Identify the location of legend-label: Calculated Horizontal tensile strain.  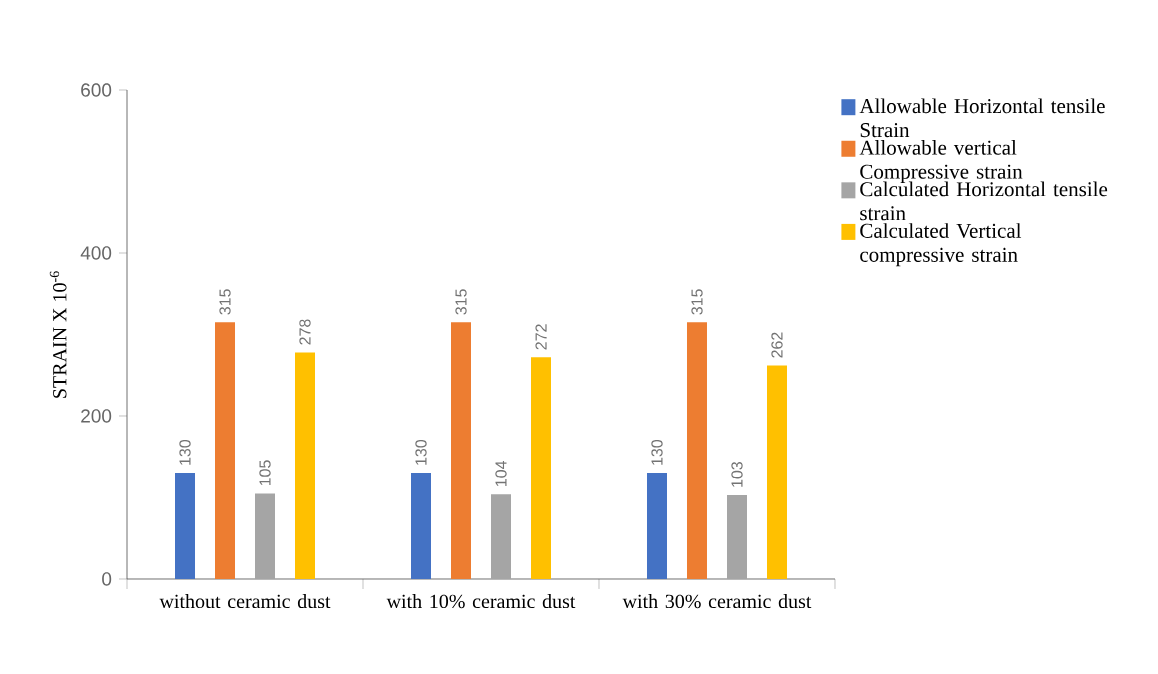
(984, 201).